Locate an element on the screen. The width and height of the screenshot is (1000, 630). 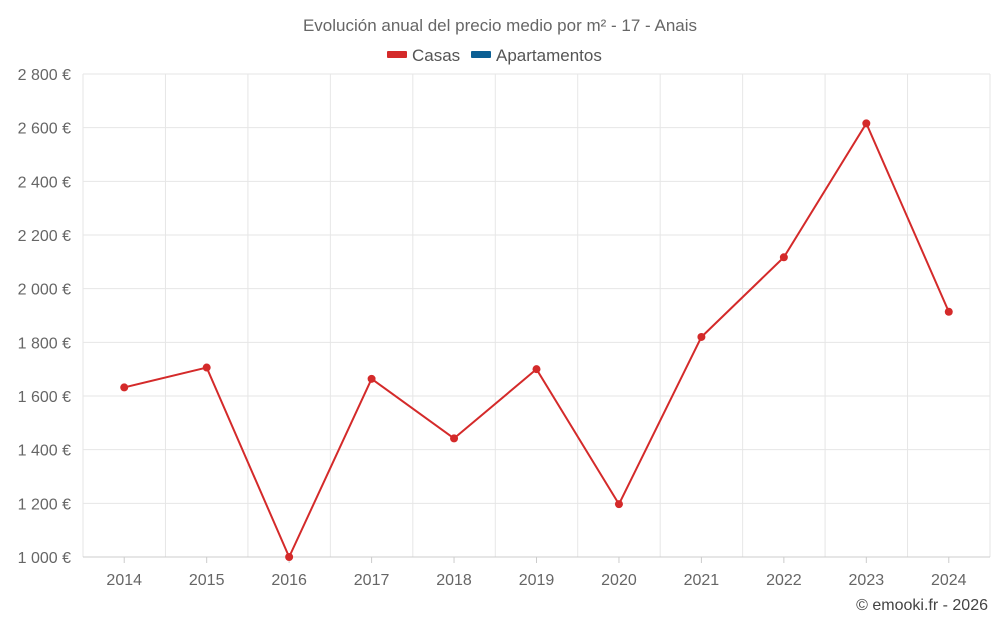
y-tick-label: 1 400 € is located at coordinates (44, 451).